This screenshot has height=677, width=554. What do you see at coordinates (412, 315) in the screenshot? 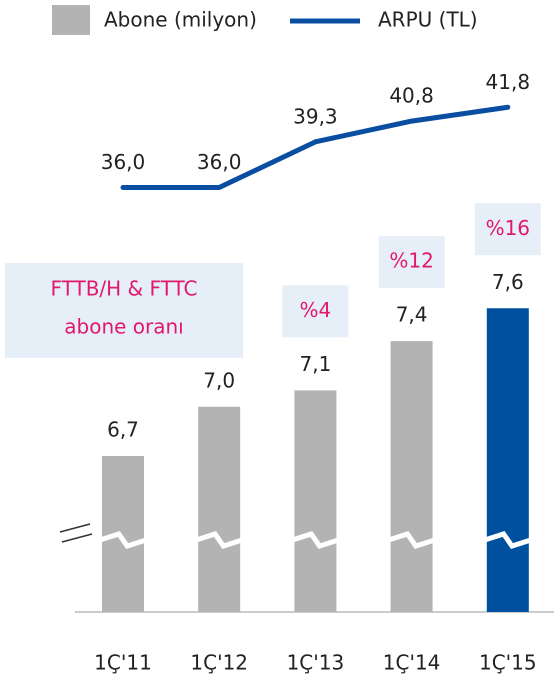
I see `value-label: 7,4` at bounding box center [412, 315].